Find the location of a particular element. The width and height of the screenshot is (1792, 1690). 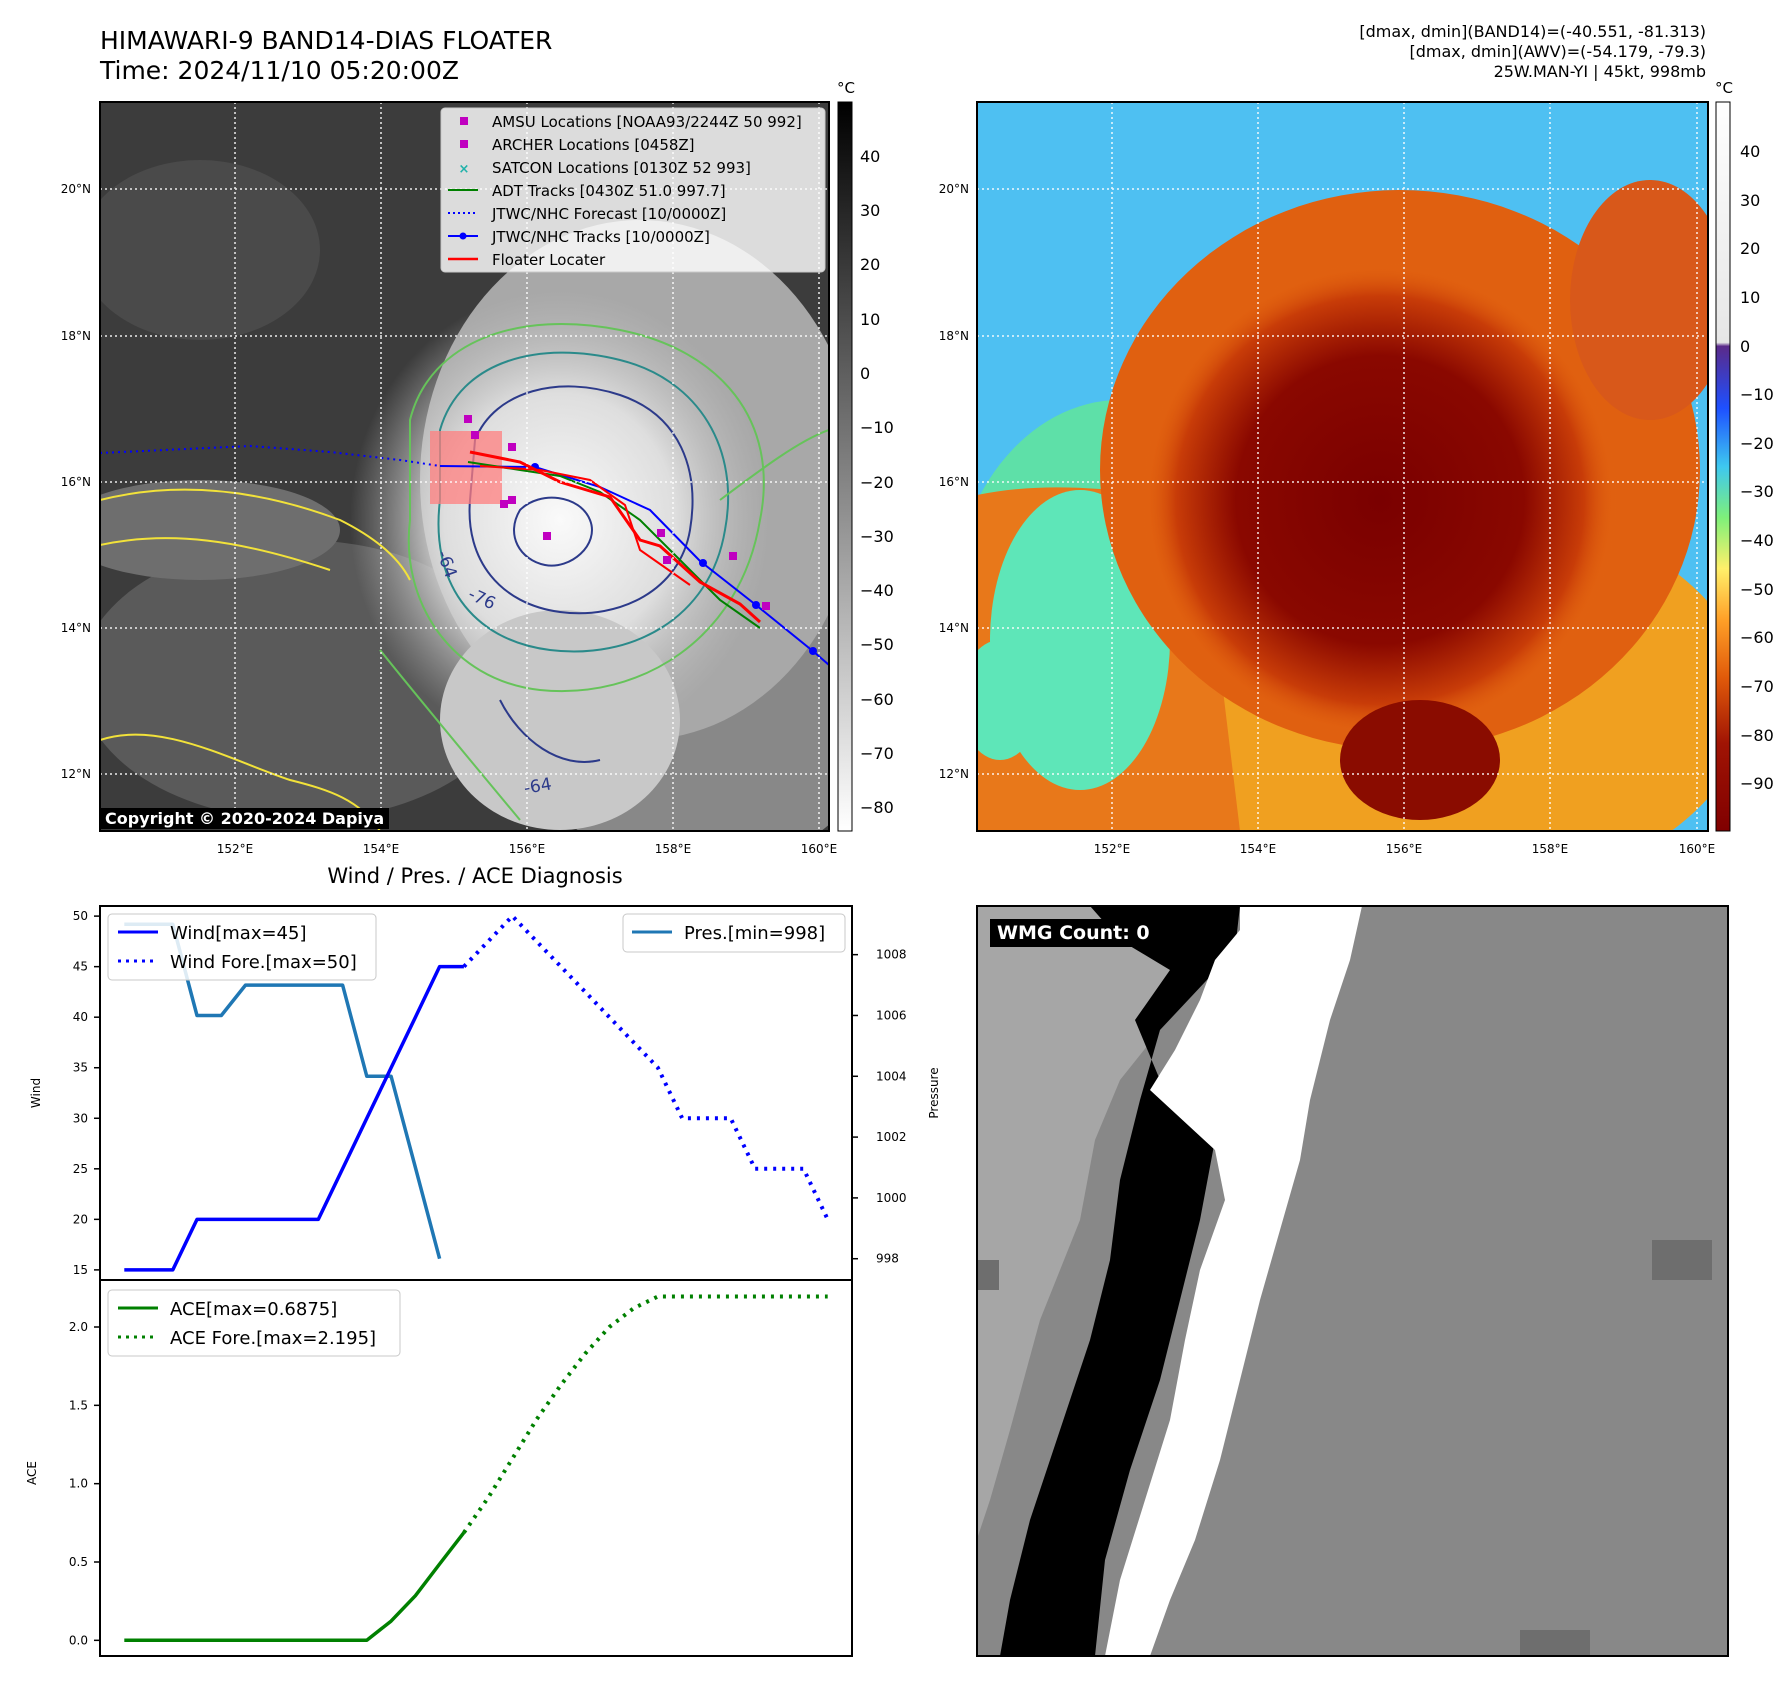

pressure-tick-label: 1004 is located at coordinates (891, 1076).